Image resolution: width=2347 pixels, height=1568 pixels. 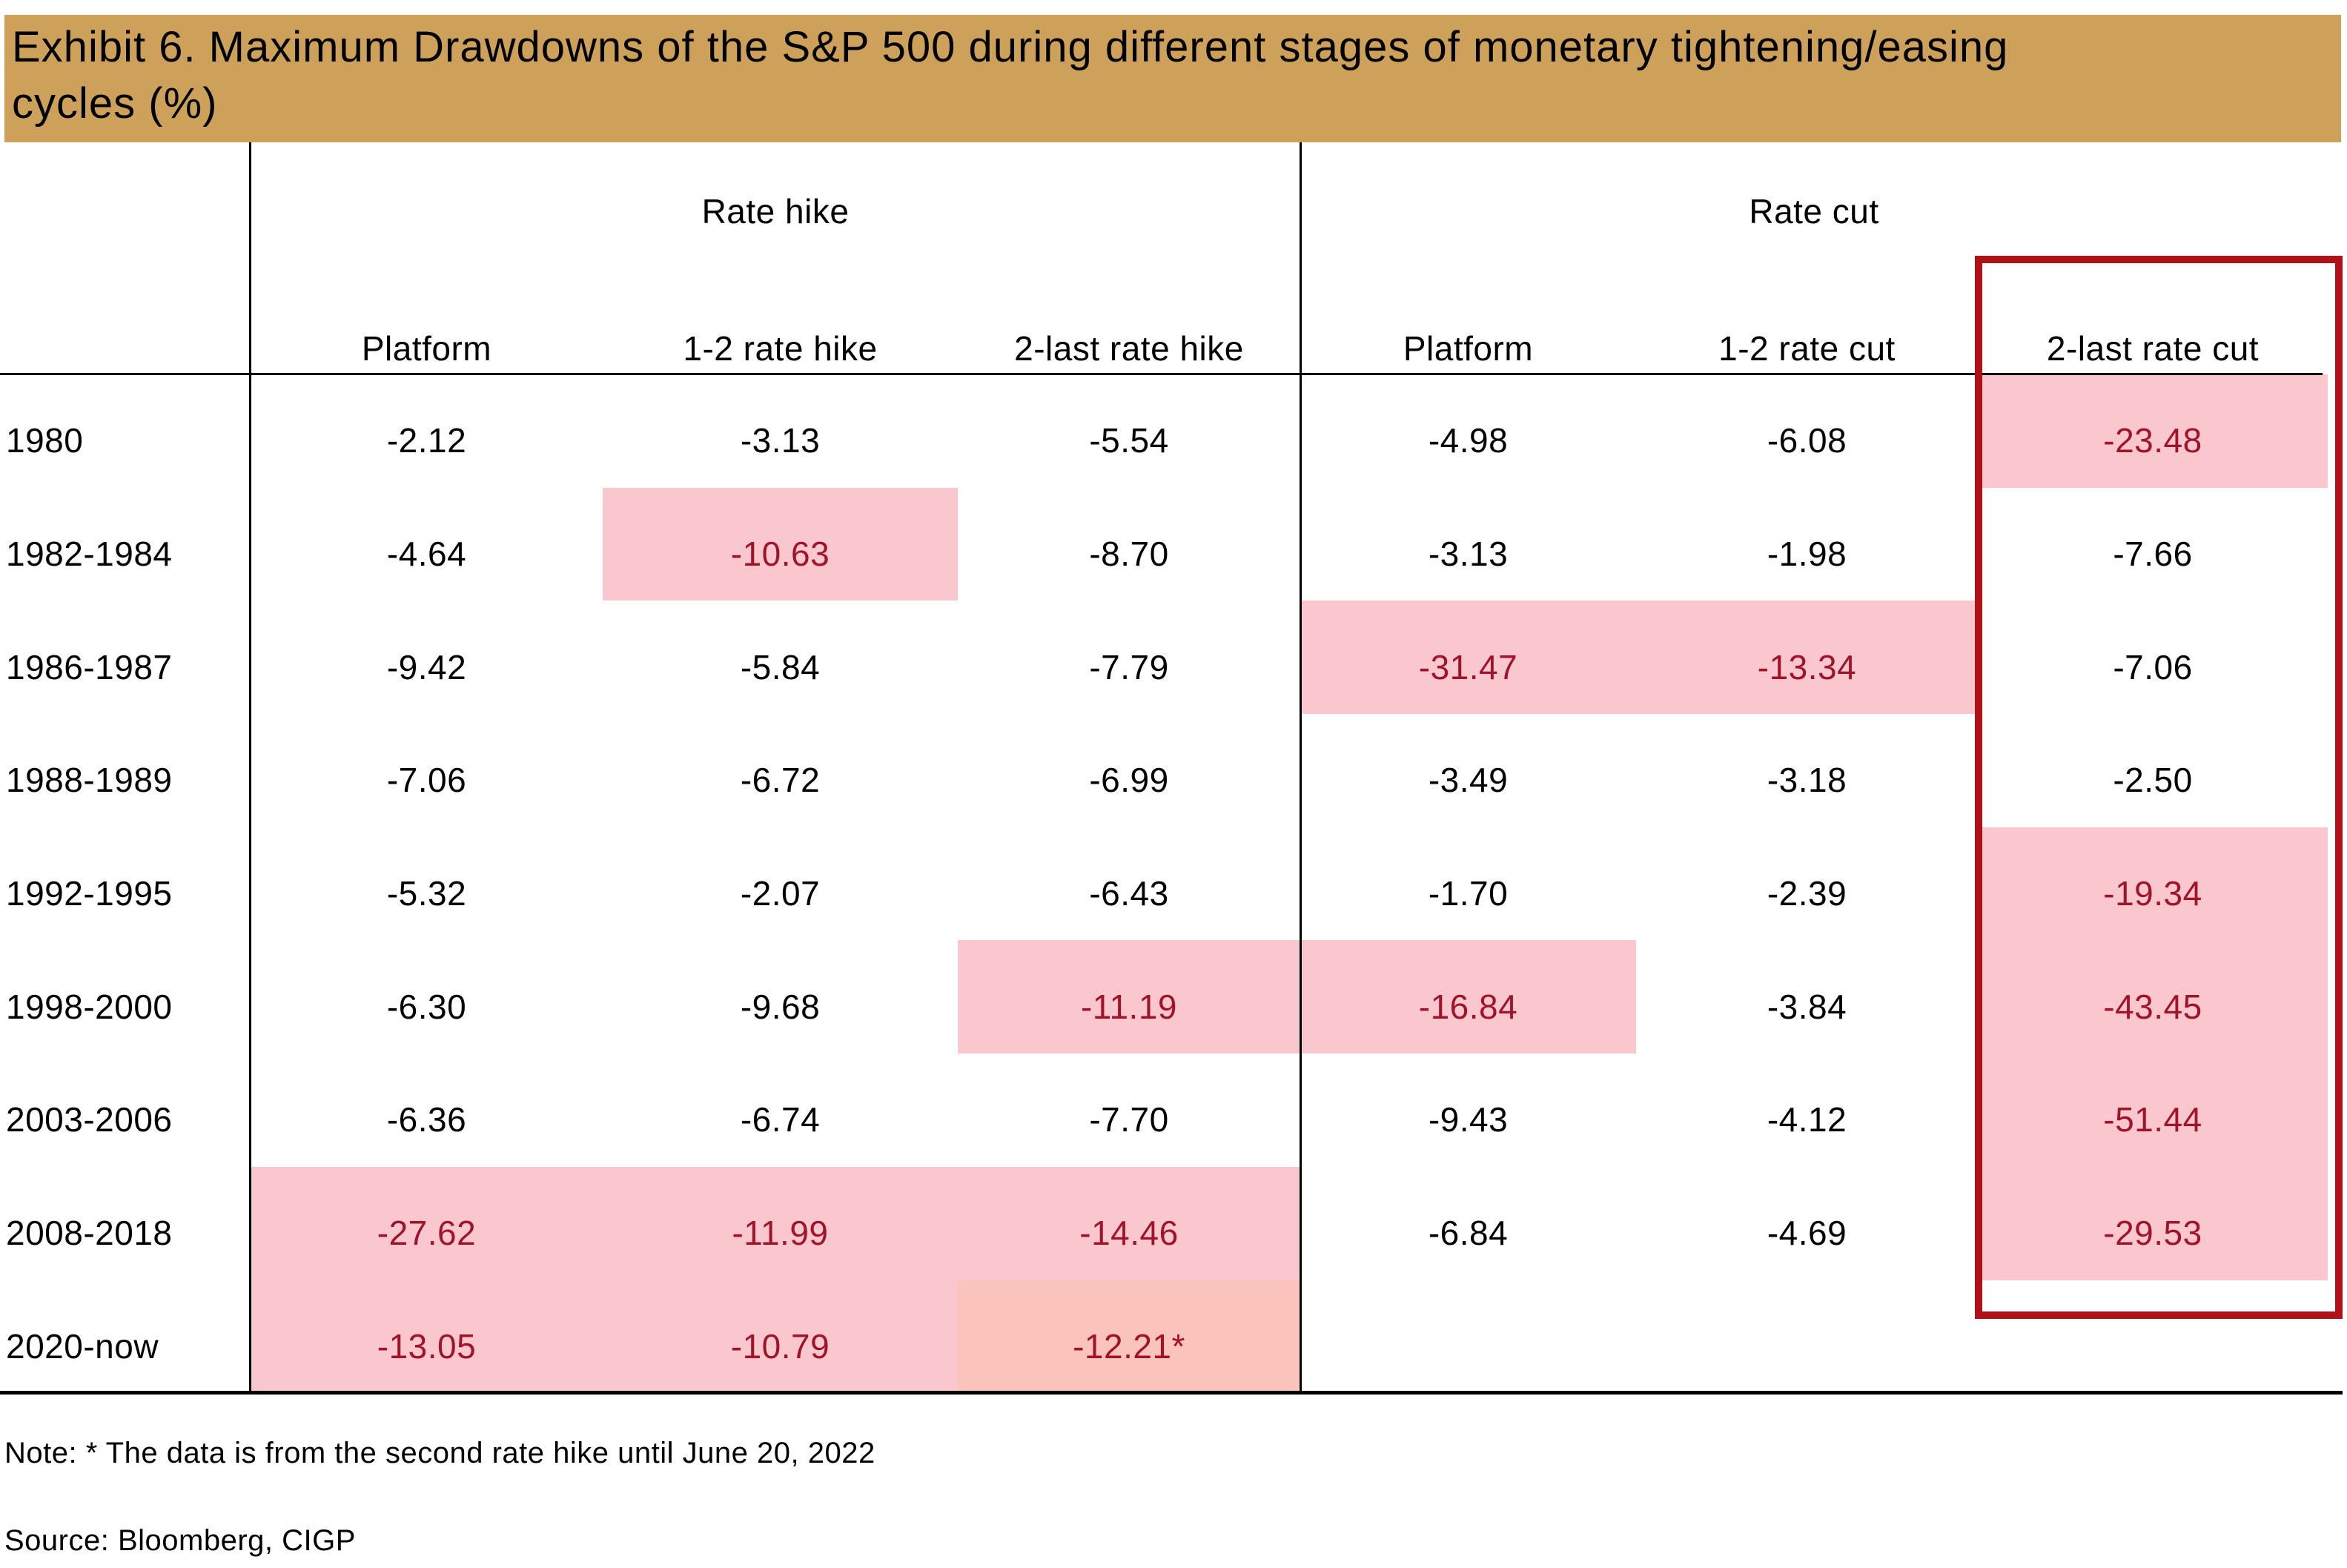 I want to click on table-bottom-border, so click(x=1171, y=1393).